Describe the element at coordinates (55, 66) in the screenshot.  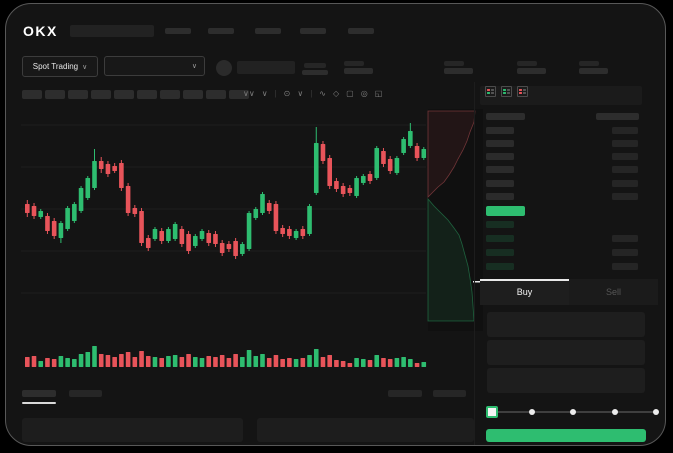
I see `market-type-label: Spot Trading` at that location.